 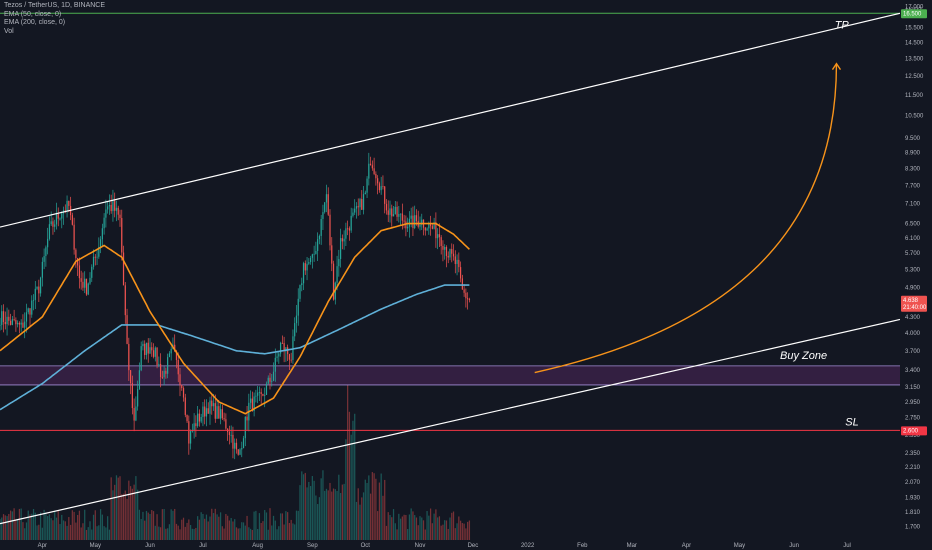 I want to click on price-tick-label: 4.000, so click(x=913, y=334).